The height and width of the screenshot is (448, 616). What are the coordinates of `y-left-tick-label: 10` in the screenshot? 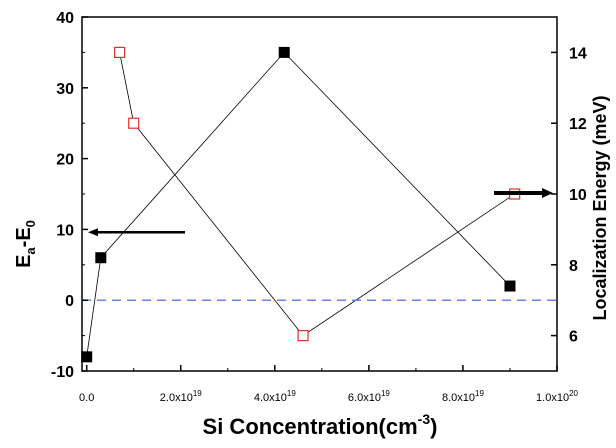 It's located at (65, 230).